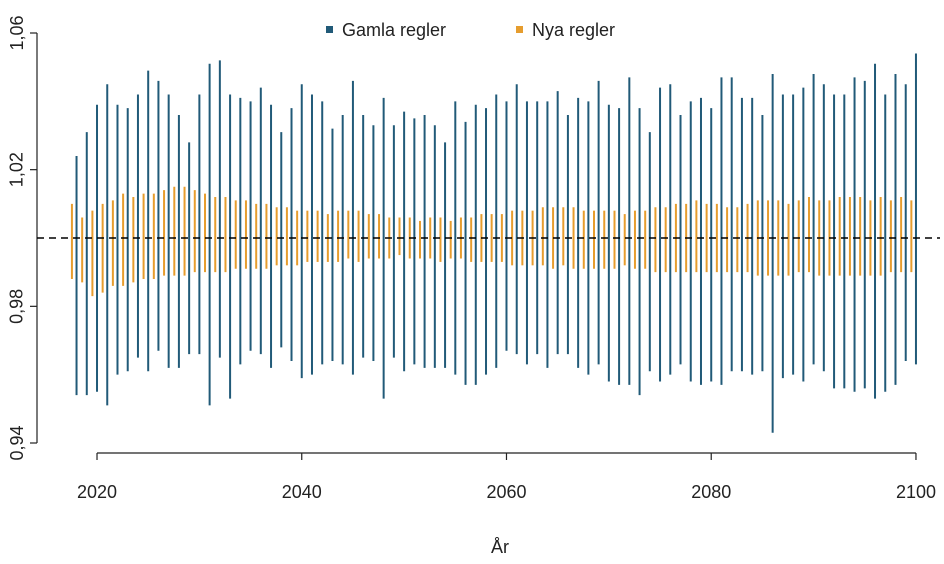 The image size is (944, 564). Describe the element at coordinates (916, 492) in the screenshot. I see `x-tick-label: 2100` at that location.